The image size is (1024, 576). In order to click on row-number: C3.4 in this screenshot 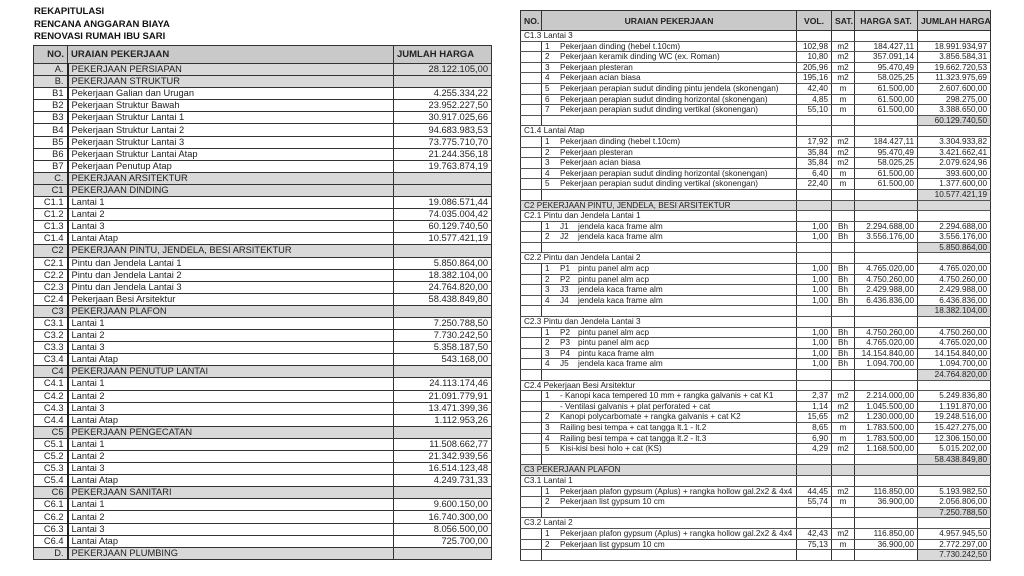, I will do `click(51, 360)`.